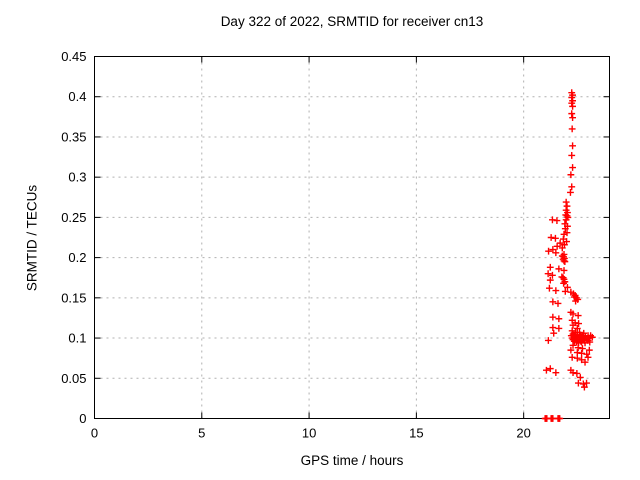 The height and width of the screenshot is (480, 640). Describe the element at coordinates (416, 433) in the screenshot. I see `x-tick-label: 15` at that location.